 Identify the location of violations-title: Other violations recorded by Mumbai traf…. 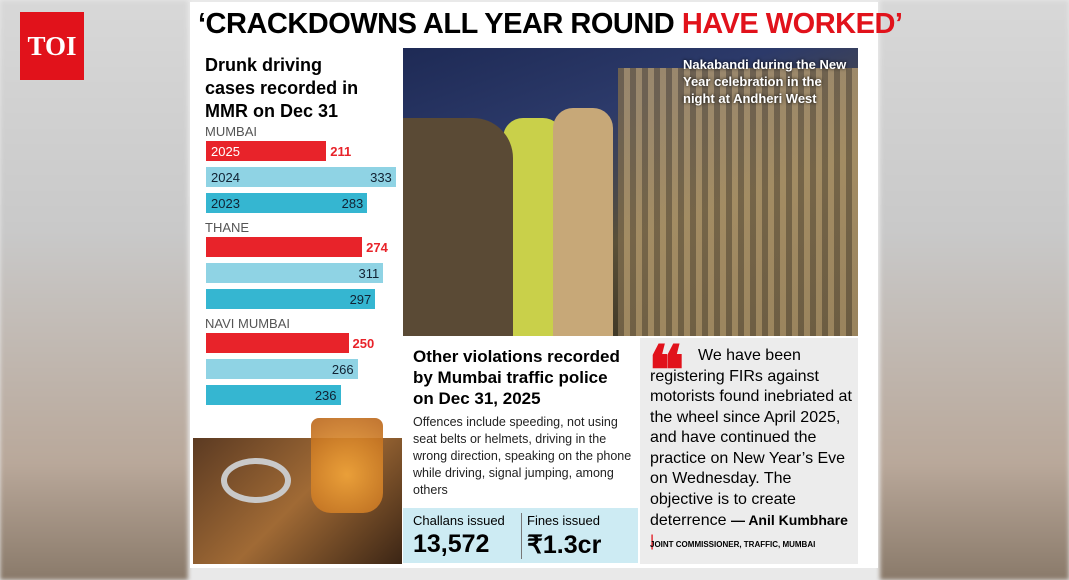
(516, 377).